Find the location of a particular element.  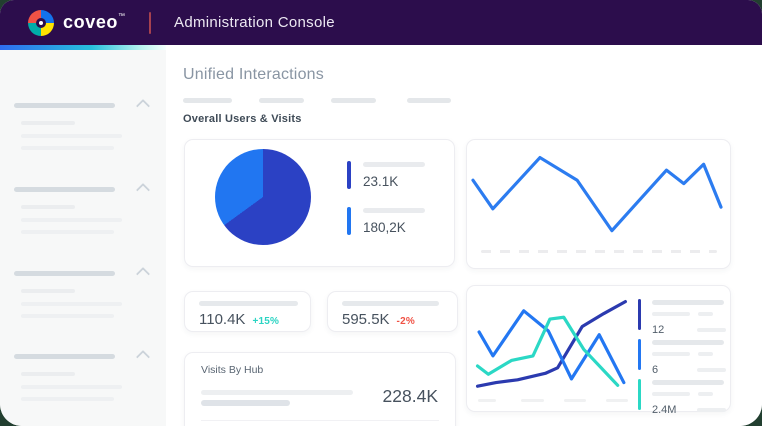

users-pie-chart is located at coordinates (263, 197).